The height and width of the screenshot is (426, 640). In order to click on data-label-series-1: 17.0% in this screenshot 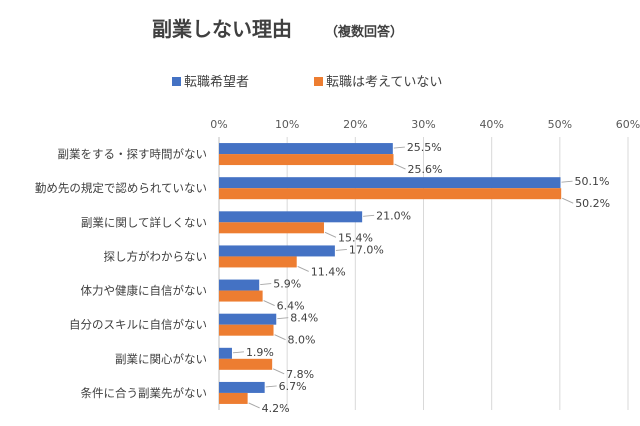, I will do `click(366, 249)`.